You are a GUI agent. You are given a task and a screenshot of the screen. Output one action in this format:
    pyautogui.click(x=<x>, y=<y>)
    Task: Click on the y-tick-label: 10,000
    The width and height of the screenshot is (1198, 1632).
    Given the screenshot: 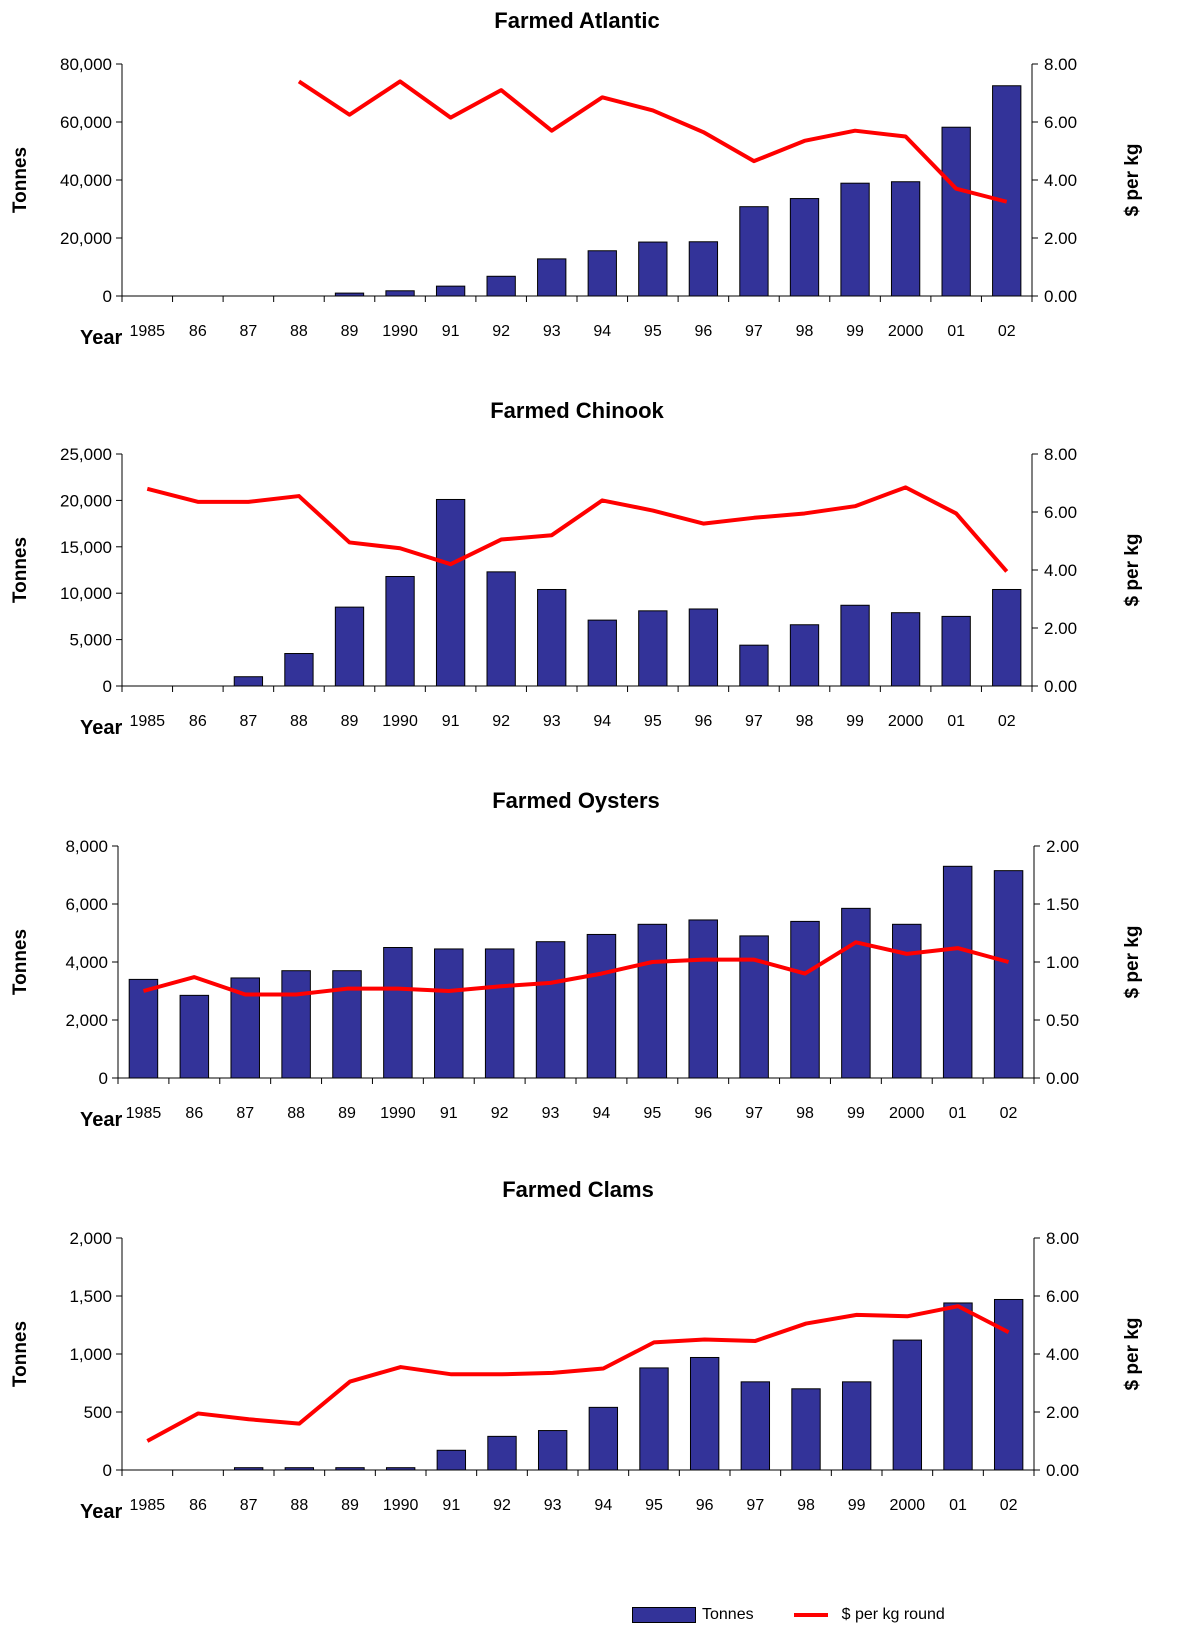 What is the action you would take?
    pyautogui.click(x=86, y=593)
    